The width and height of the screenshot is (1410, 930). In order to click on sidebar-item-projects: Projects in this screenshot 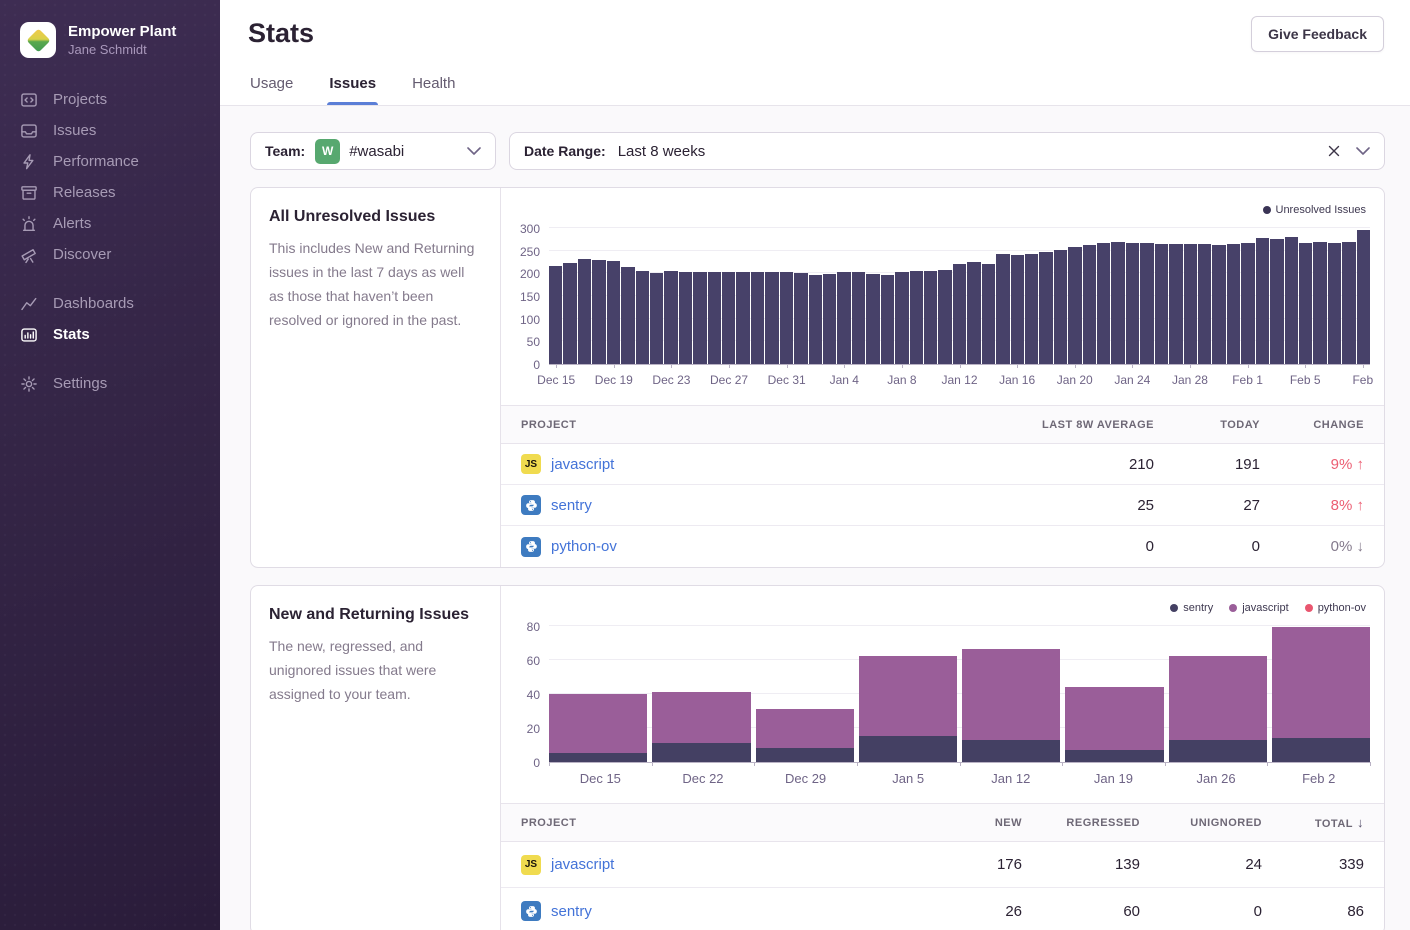, I will do `click(110, 99)`.